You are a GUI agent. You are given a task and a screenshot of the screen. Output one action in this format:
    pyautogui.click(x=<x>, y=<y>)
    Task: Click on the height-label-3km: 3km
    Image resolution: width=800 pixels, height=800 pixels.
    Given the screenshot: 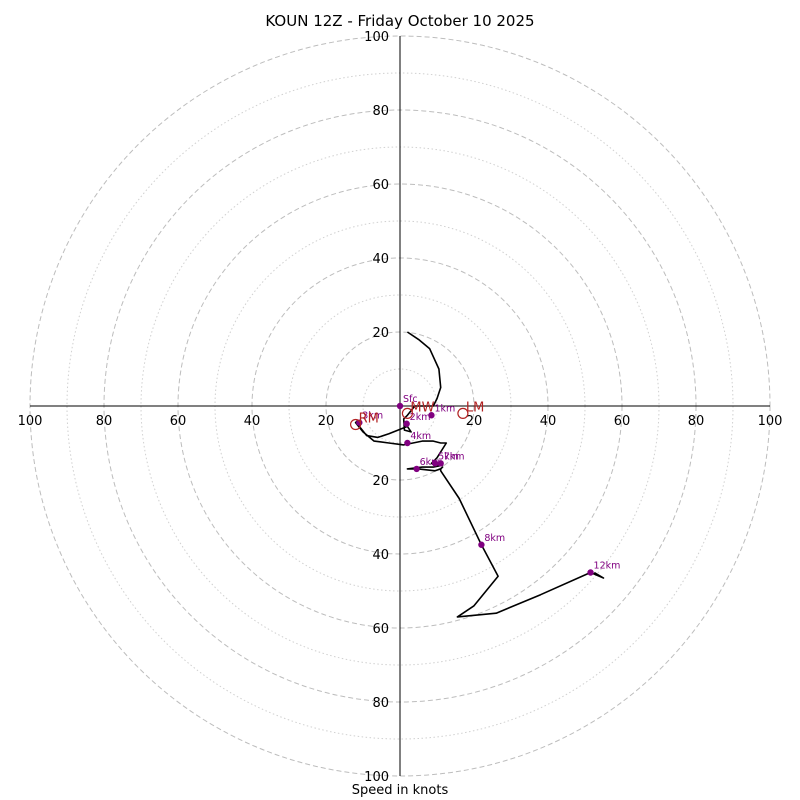 What is the action you would take?
    pyautogui.click(x=372, y=416)
    